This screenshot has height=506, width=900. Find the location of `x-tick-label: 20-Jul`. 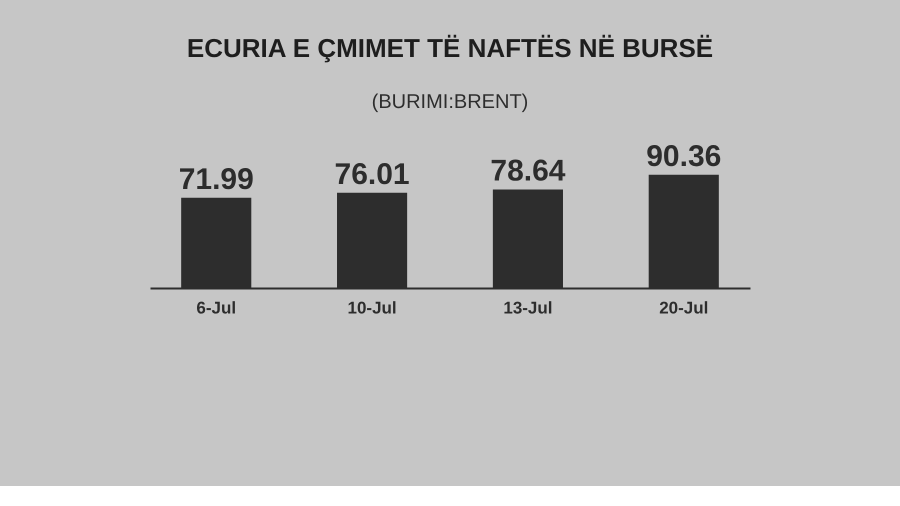

x-tick-label: 20-Jul is located at coordinates (683, 308).